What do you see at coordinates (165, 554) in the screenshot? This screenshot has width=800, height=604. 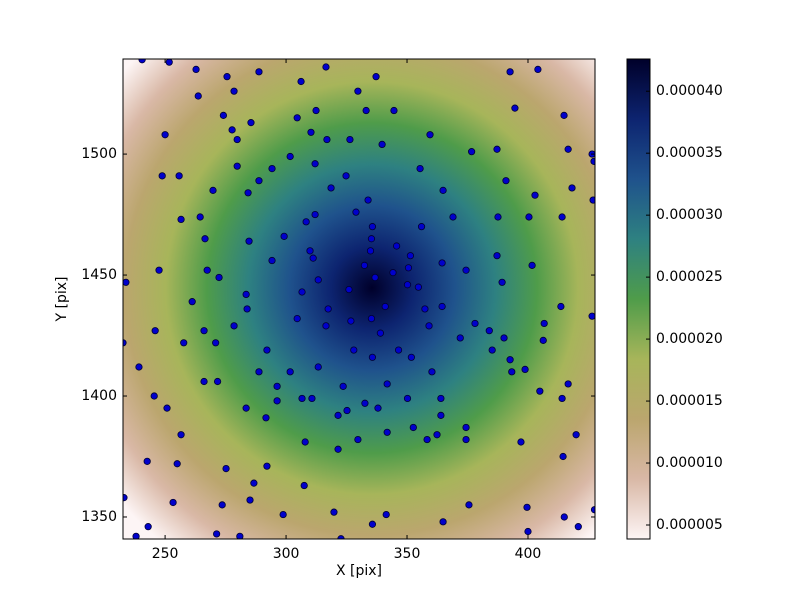 I see `x-tick-label: 250` at bounding box center [165, 554].